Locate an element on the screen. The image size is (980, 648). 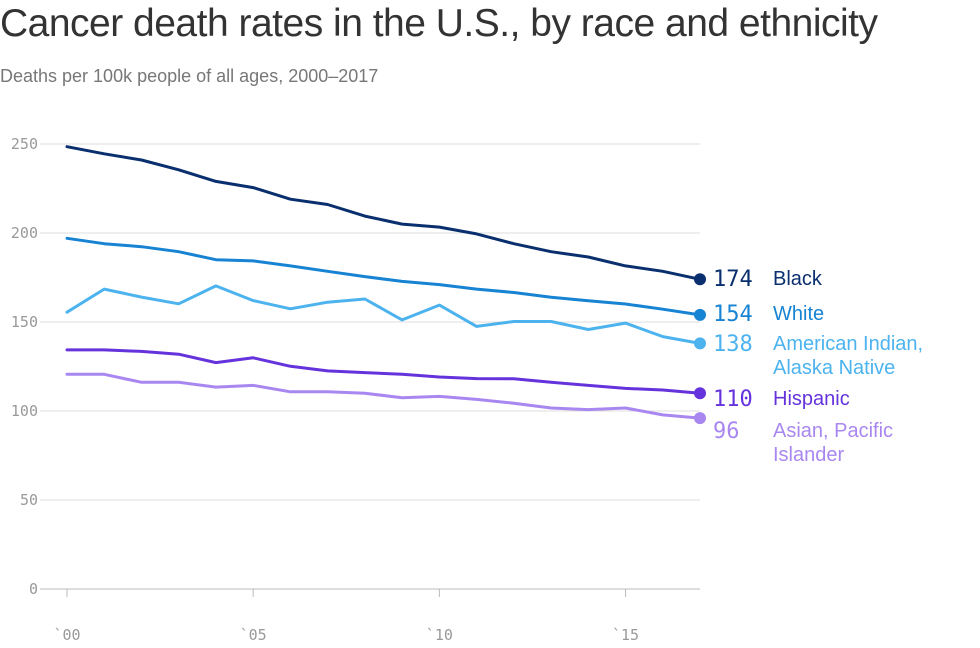
series-name-black: Black is located at coordinates (798, 279).